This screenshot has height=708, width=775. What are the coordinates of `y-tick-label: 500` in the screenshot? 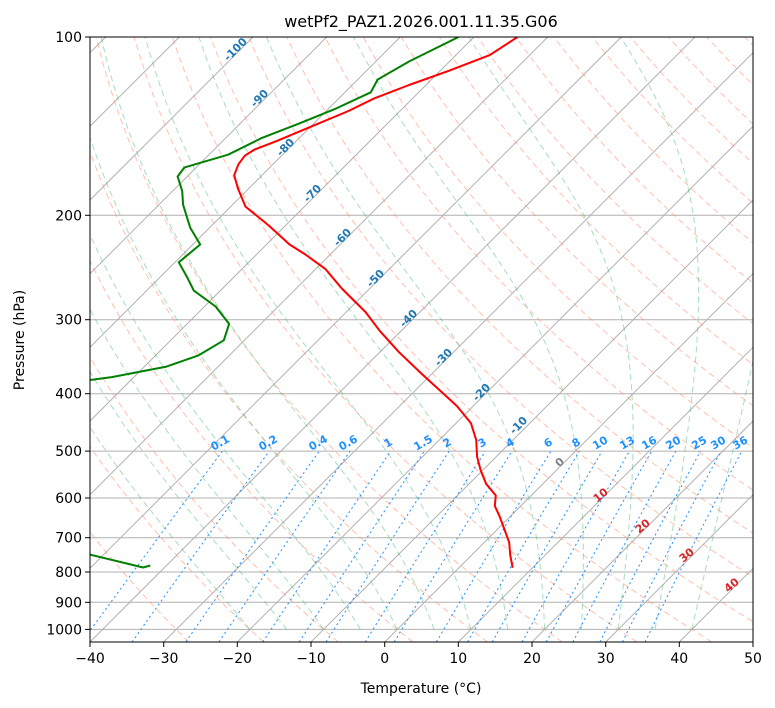 It's located at (68, 452).